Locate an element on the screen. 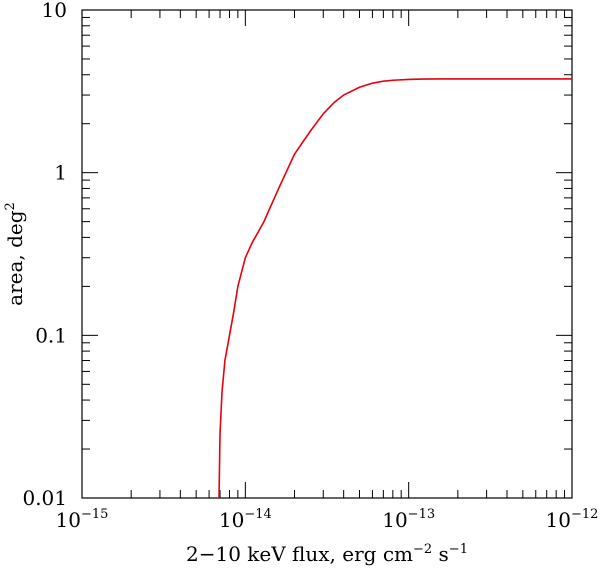 Image resolution: width=602 pixels, height=571 pixels. x-axis-title: 2−10 keV flux, erg cm−2 s−1 is located at coordinates (327, 554).